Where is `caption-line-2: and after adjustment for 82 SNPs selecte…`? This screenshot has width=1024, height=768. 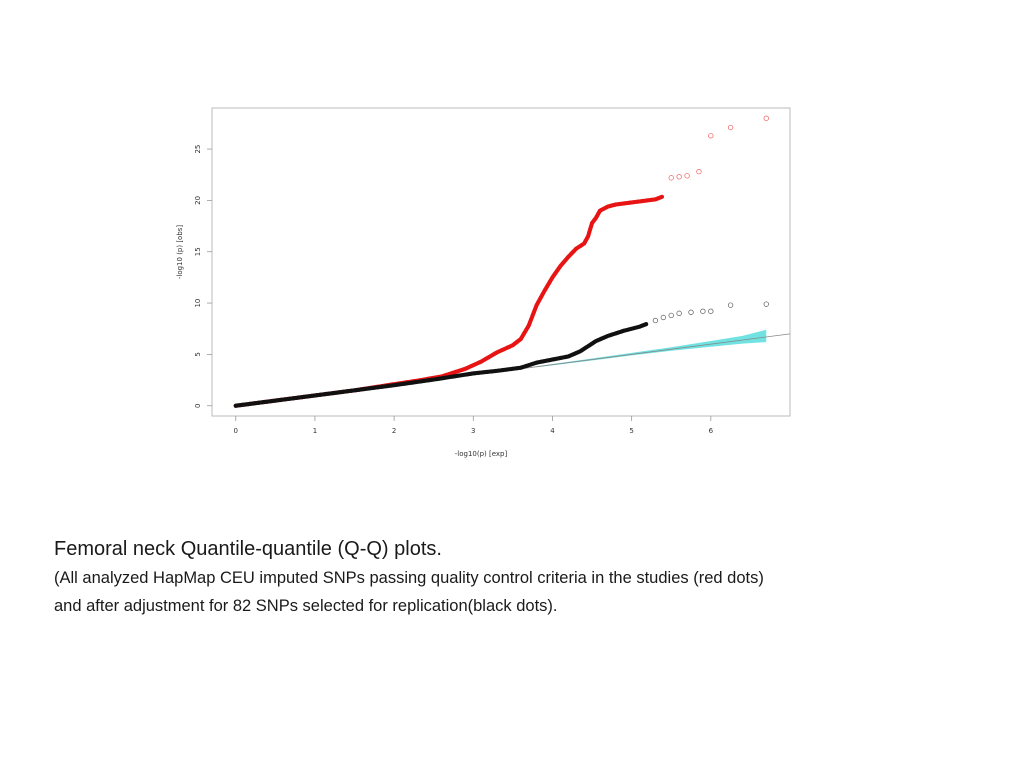
caption-line-2: and after adjustment for 82 SNPs selecte… is located at coordinates (306, 606).